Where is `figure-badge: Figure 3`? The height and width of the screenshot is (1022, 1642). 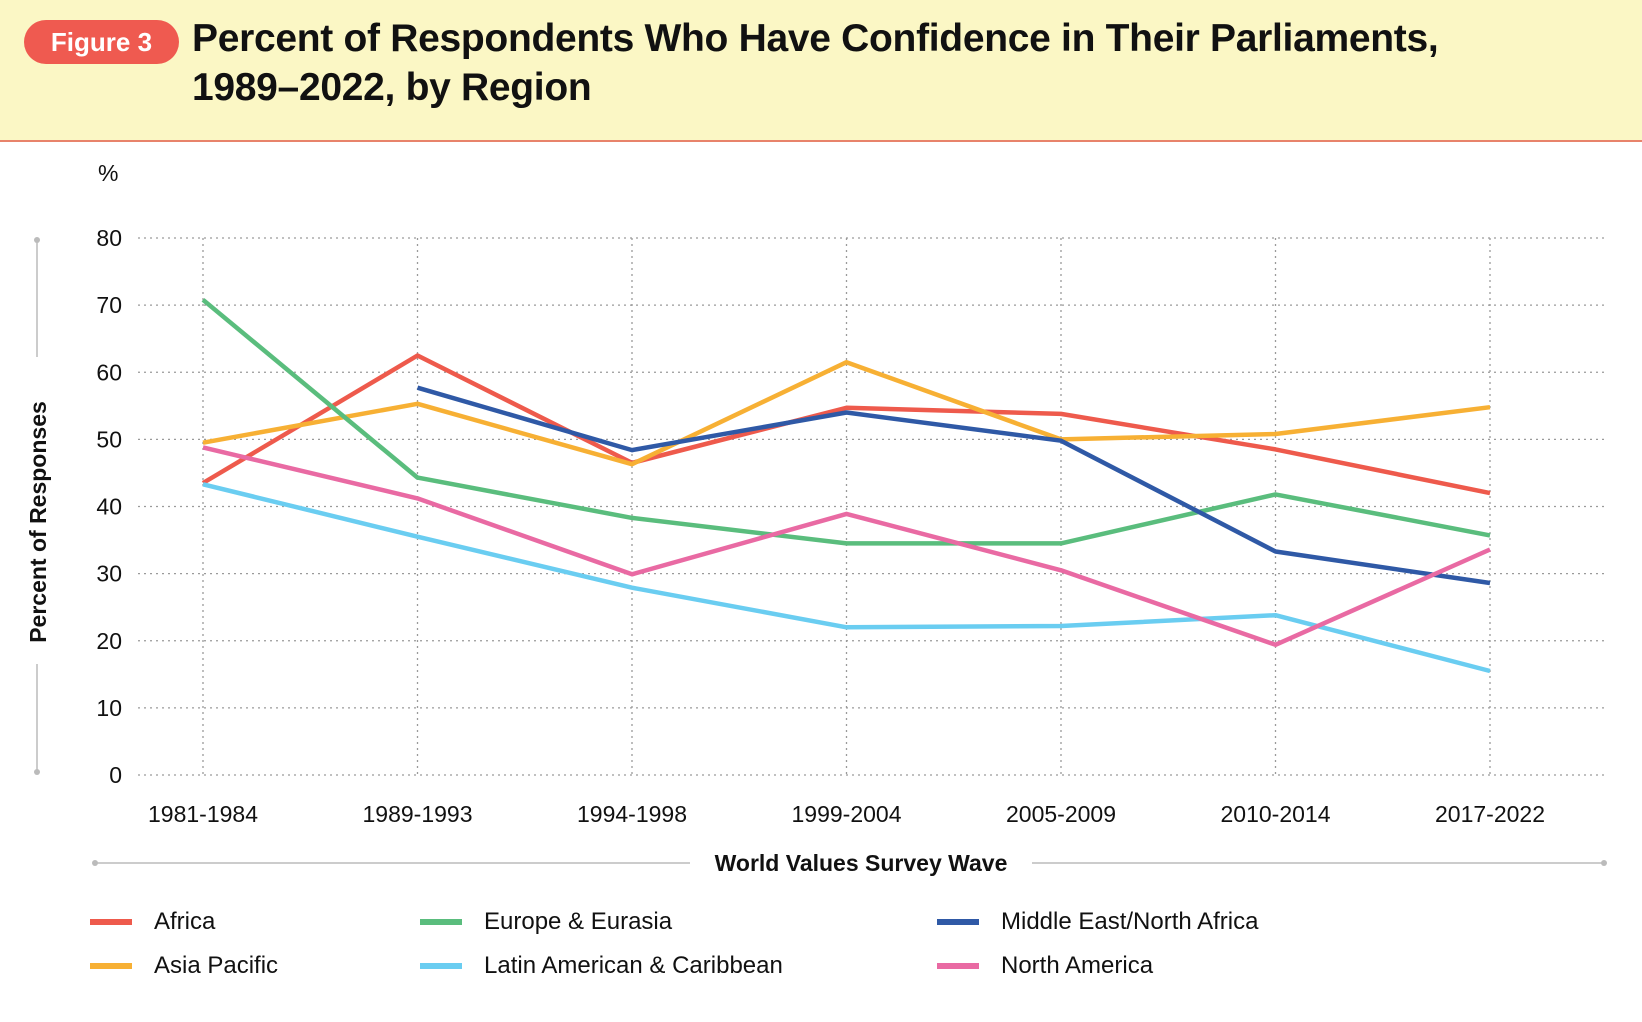
figure-badge: Figure 3 is located at coordinates (101, 42).